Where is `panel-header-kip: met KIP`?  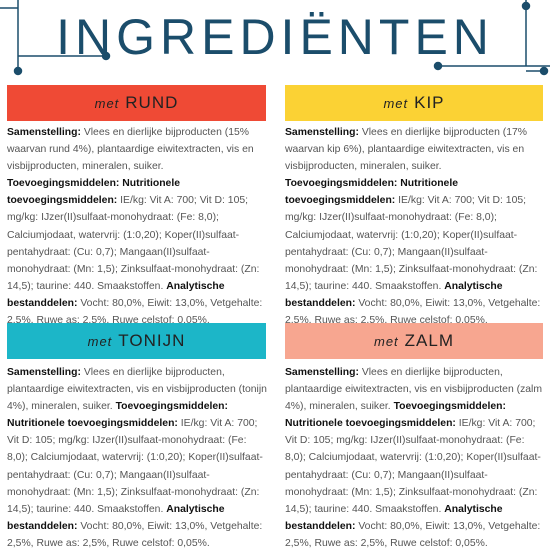
panel-header-kip: met KIP is located at coordinates (414, 103).